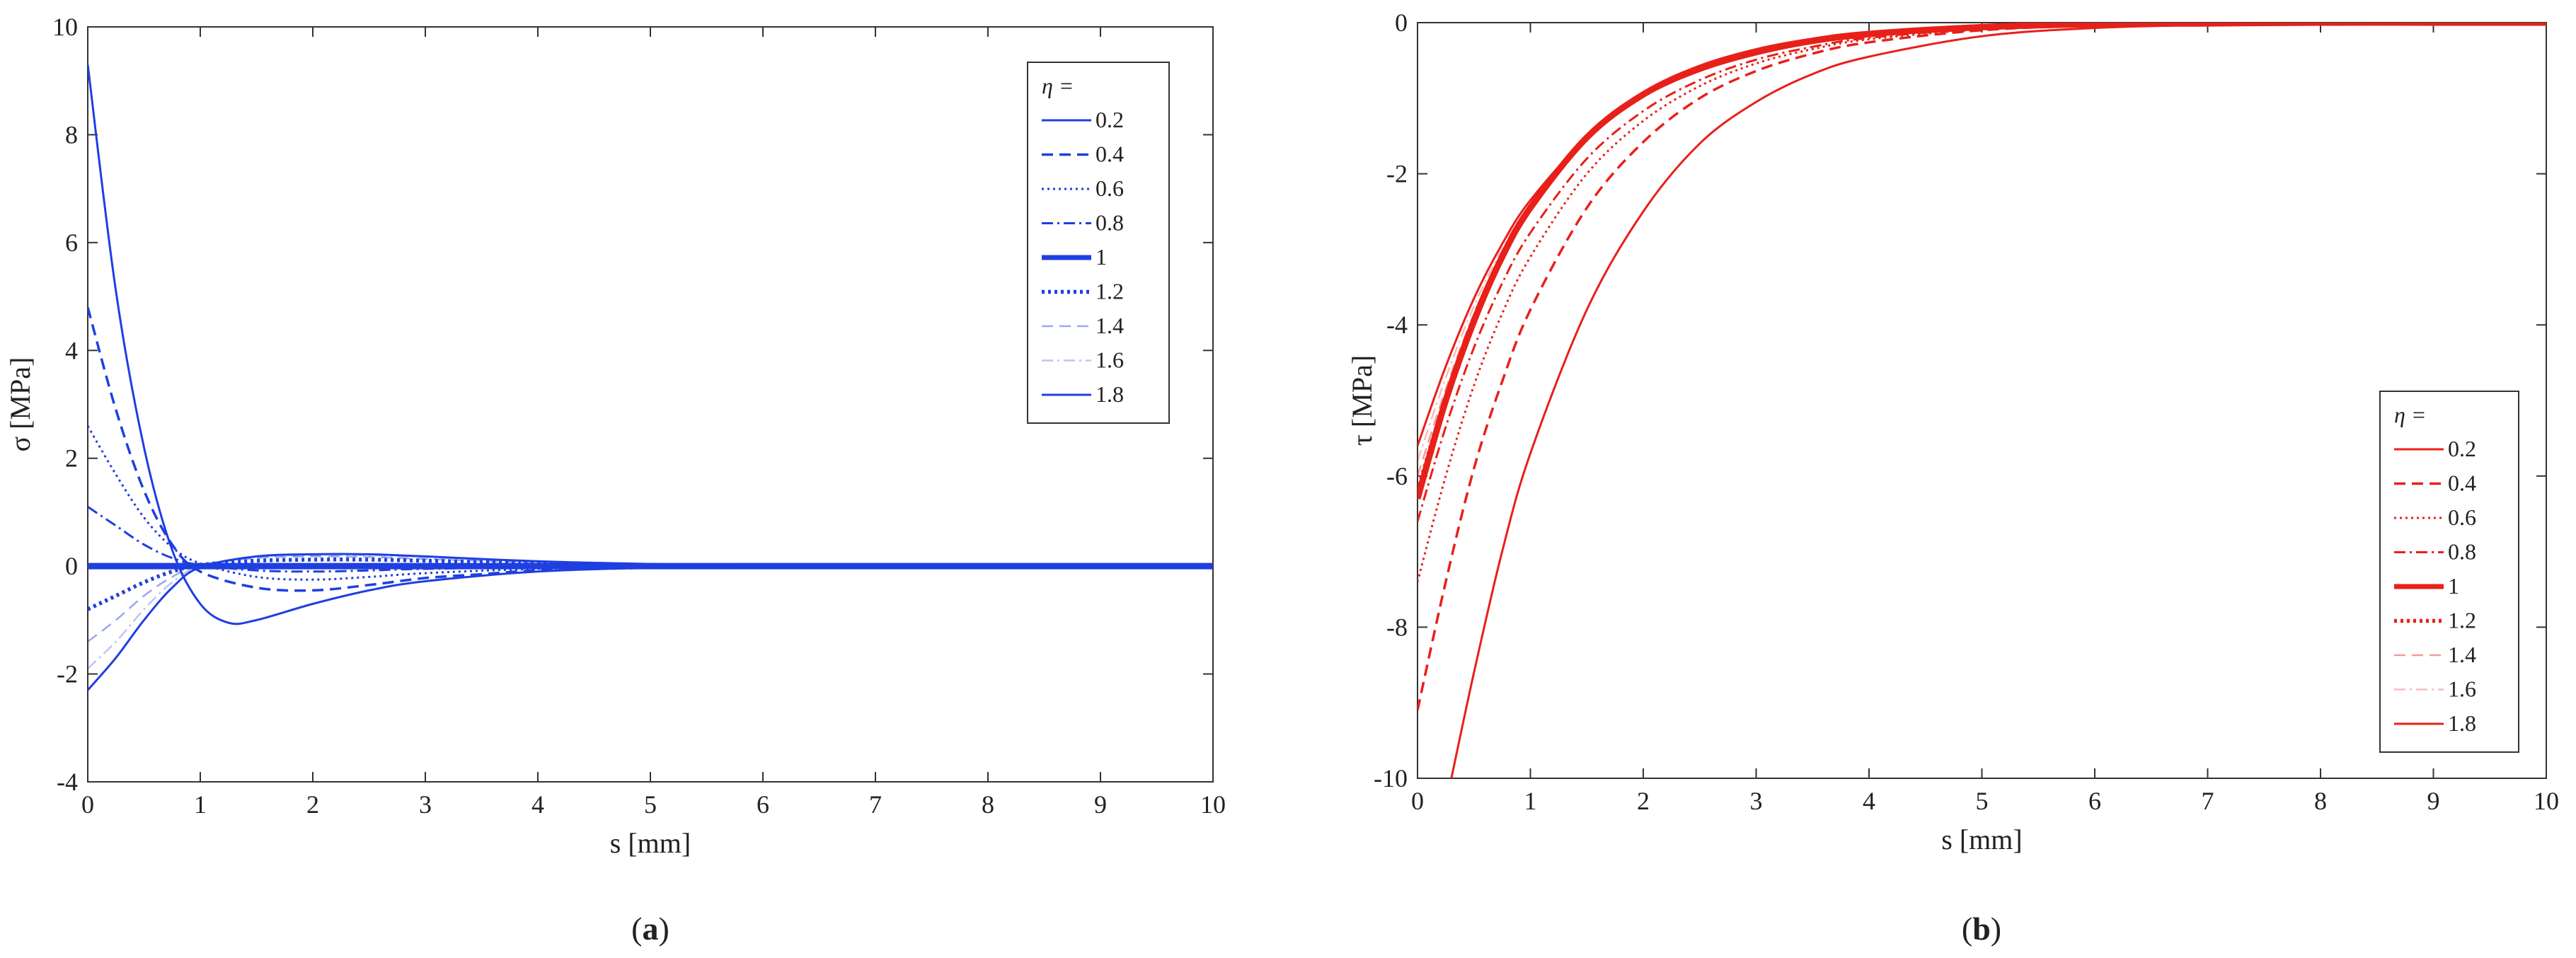 The width and height of the screenshot is (2576, 958). I want to click on y-tick-label: 6, so click(71, 243).